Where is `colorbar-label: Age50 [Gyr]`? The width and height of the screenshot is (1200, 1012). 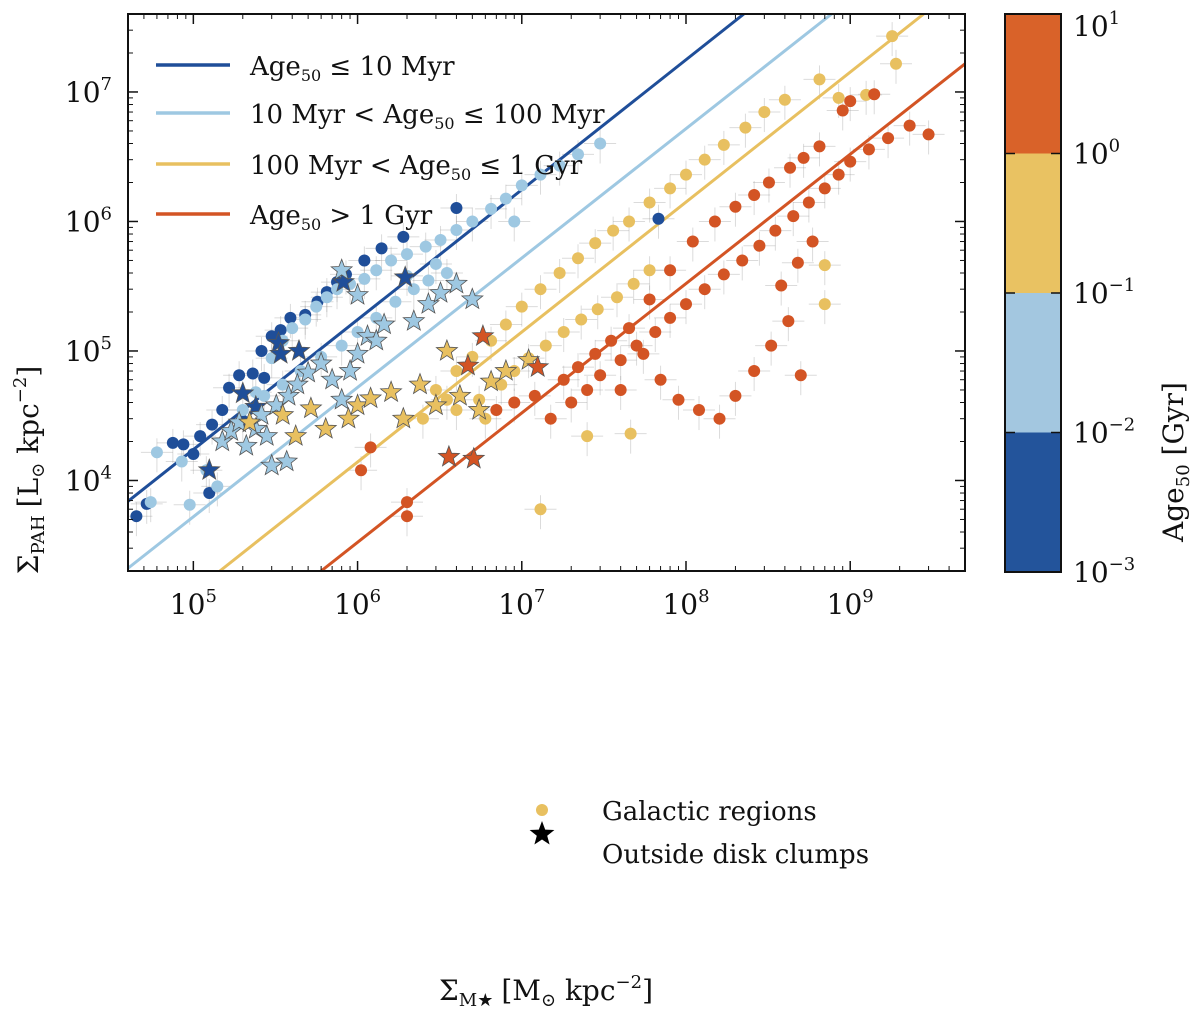
colorbar-label: Age50 [Gyr] is located at coordinates (1175, 462).